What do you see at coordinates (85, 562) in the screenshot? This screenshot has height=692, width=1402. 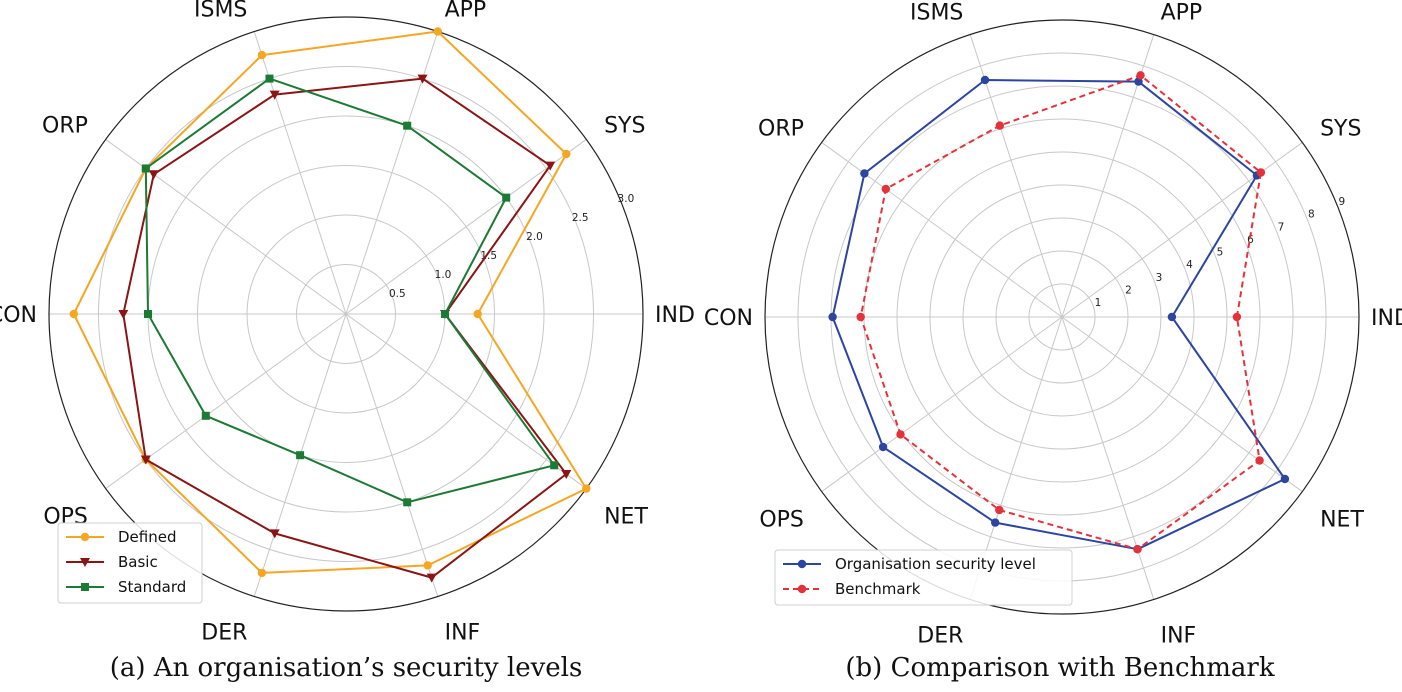 I see `legend-marker-basic` at bounding box center [85, 562].